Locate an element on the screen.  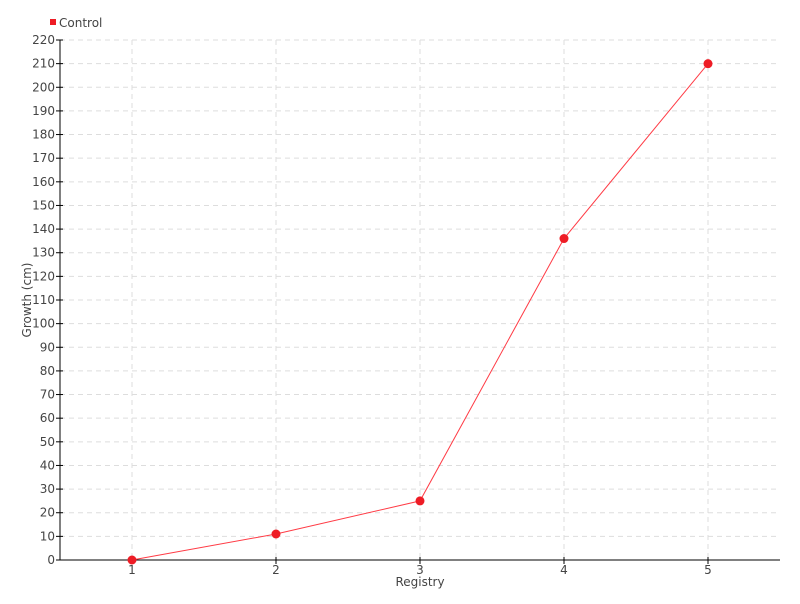
y-tick-label: 190 is located at coordinates (43, 111).